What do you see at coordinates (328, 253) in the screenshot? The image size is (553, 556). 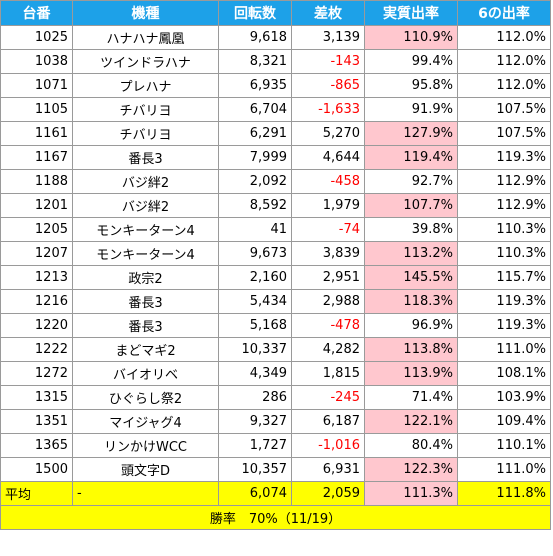 I see `cell-diff: 3,839` at bounding box center [328, 253].